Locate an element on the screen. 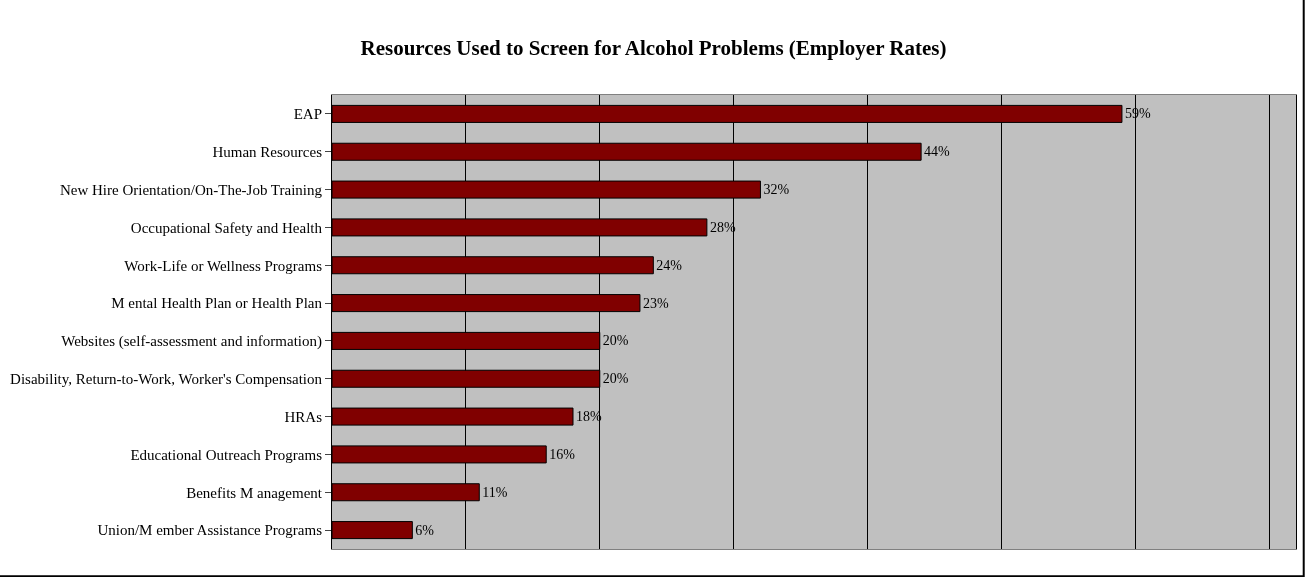 Image resolution: width=1307 pixels, height=577 pixels. y-tick-label: Benefits M anagement is located at coordinates (254, 492).